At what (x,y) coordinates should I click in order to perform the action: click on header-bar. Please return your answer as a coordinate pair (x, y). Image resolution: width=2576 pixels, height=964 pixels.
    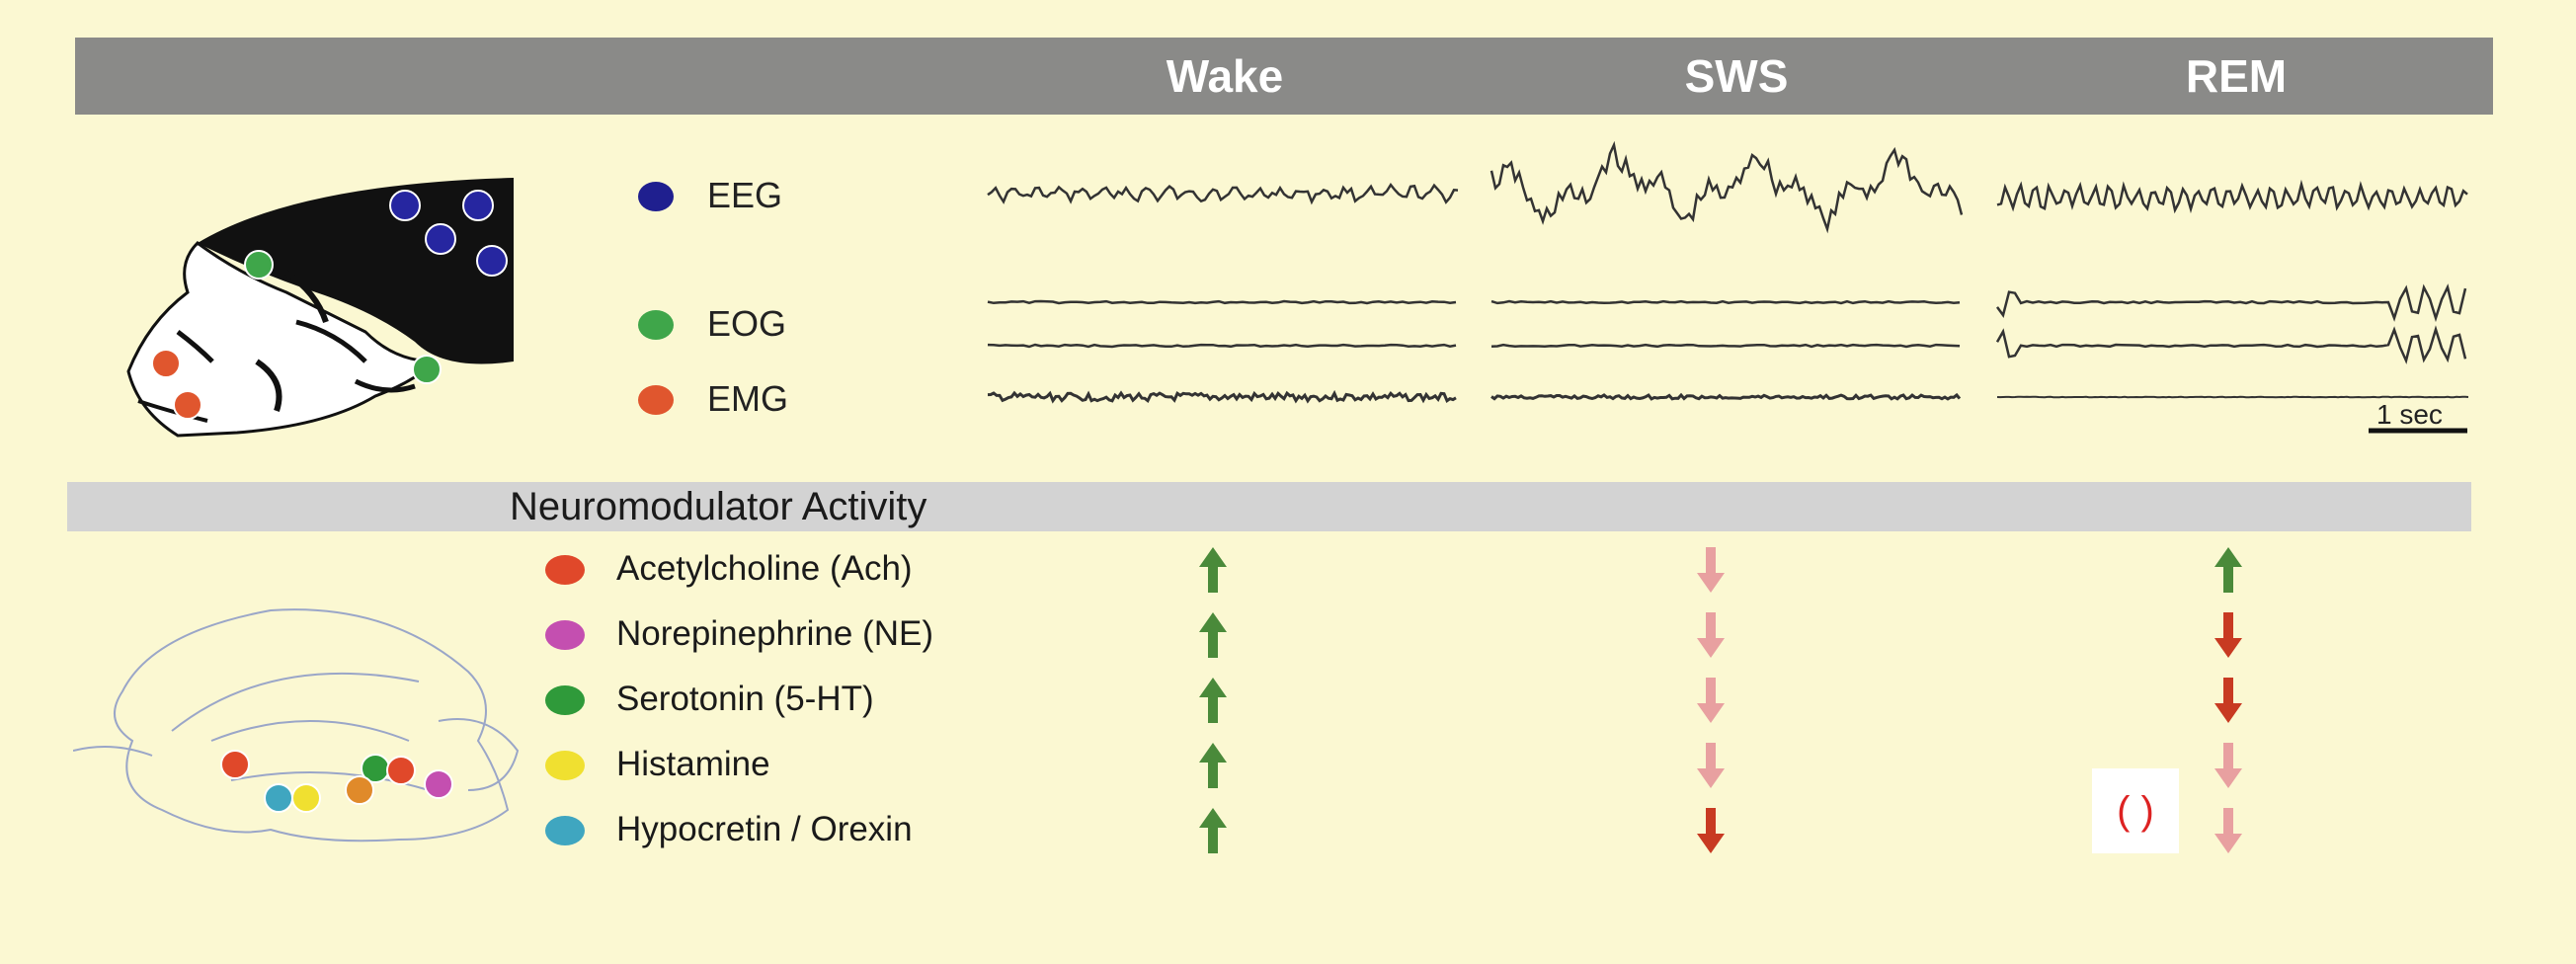
    Looking at the image, I should click on (1284, 76).